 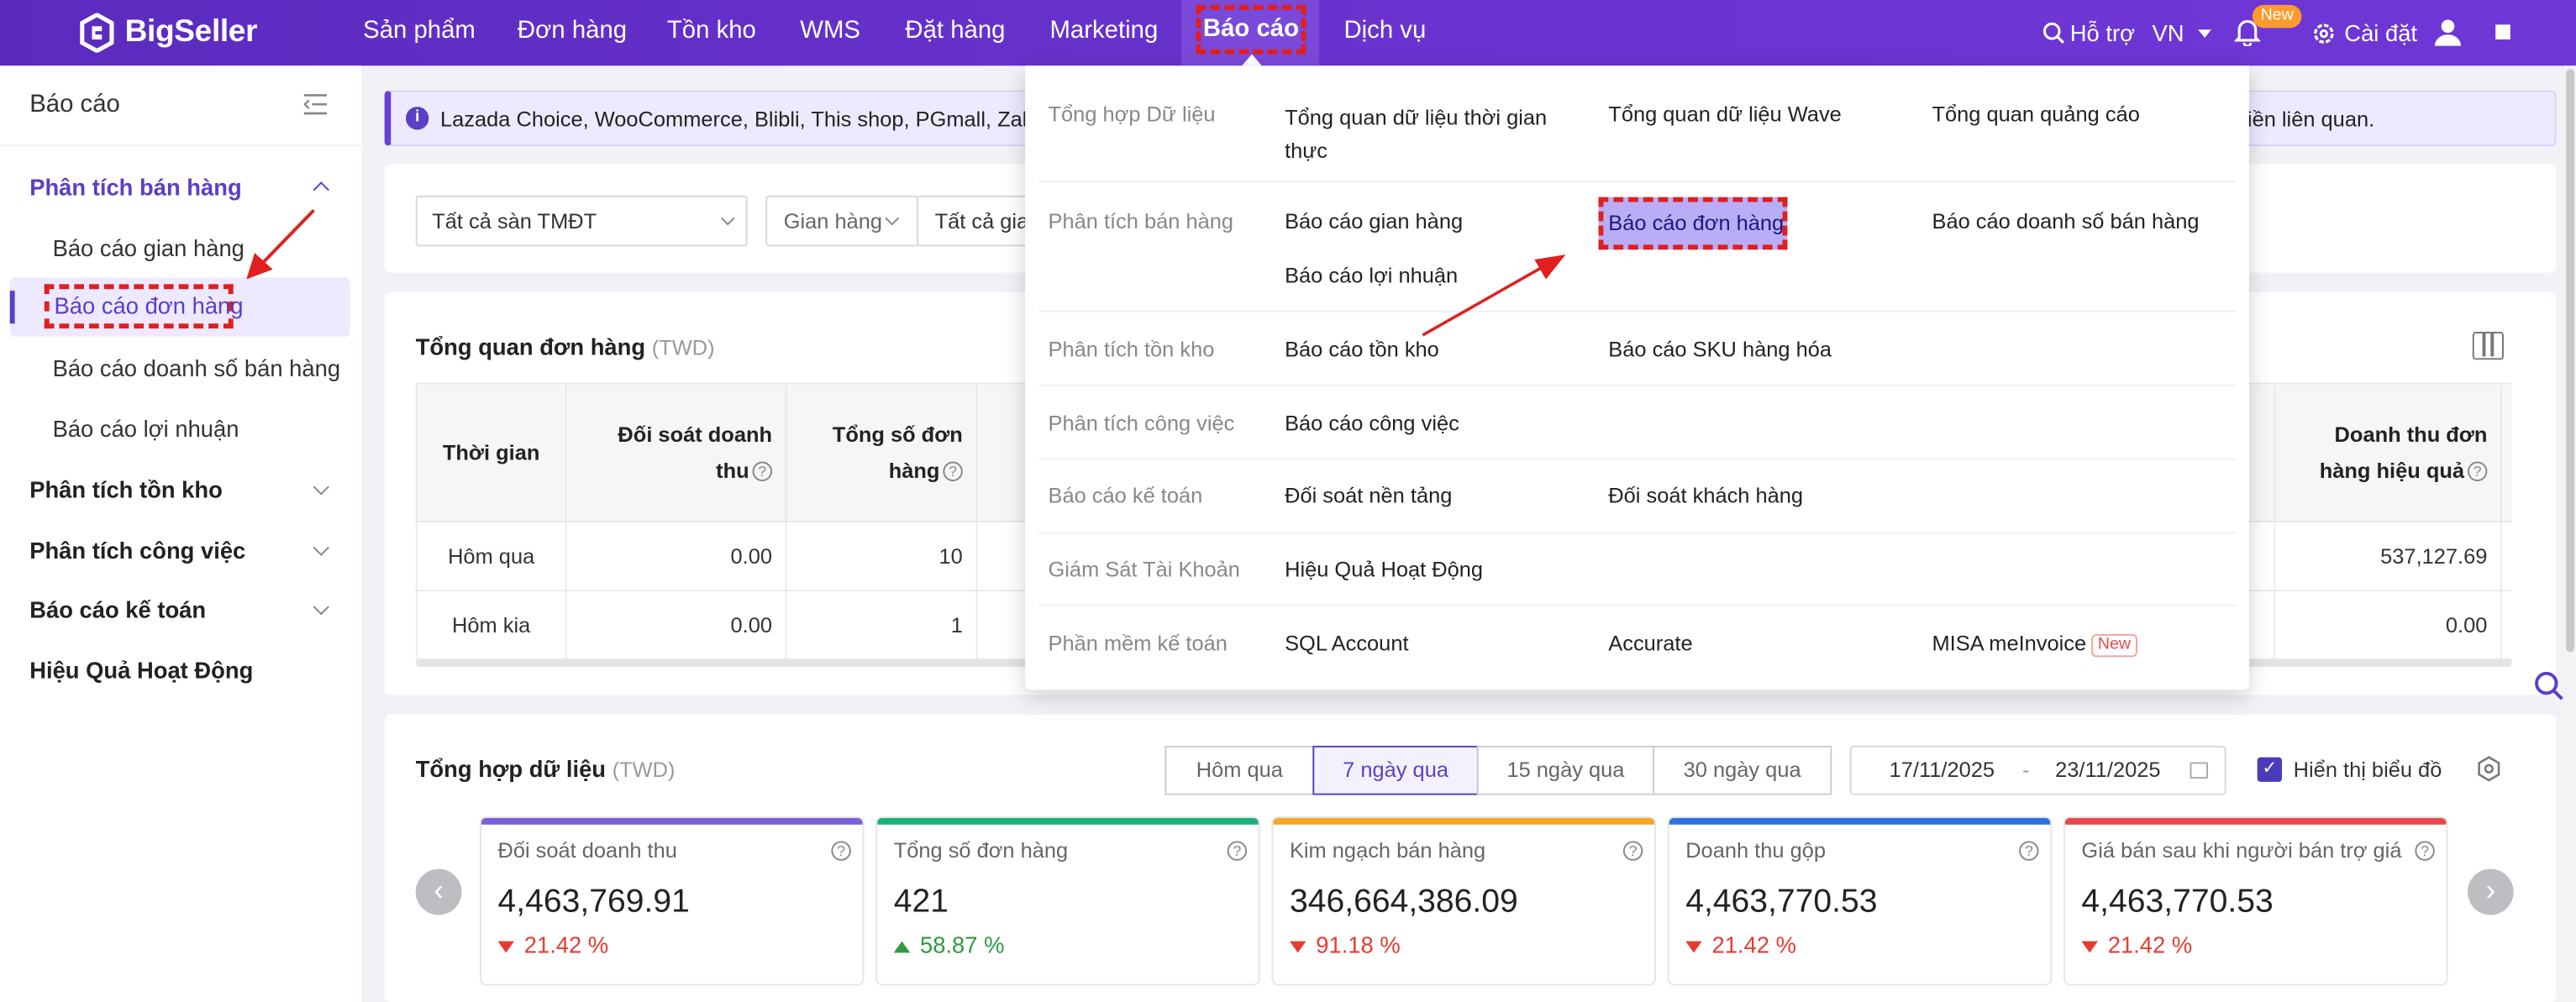 What do you see at coordinates (1693, 224) in the screenshot?
I see `menu-item-order-report: Báo cáo đơn hàng` at bounding box center [1693, 224].